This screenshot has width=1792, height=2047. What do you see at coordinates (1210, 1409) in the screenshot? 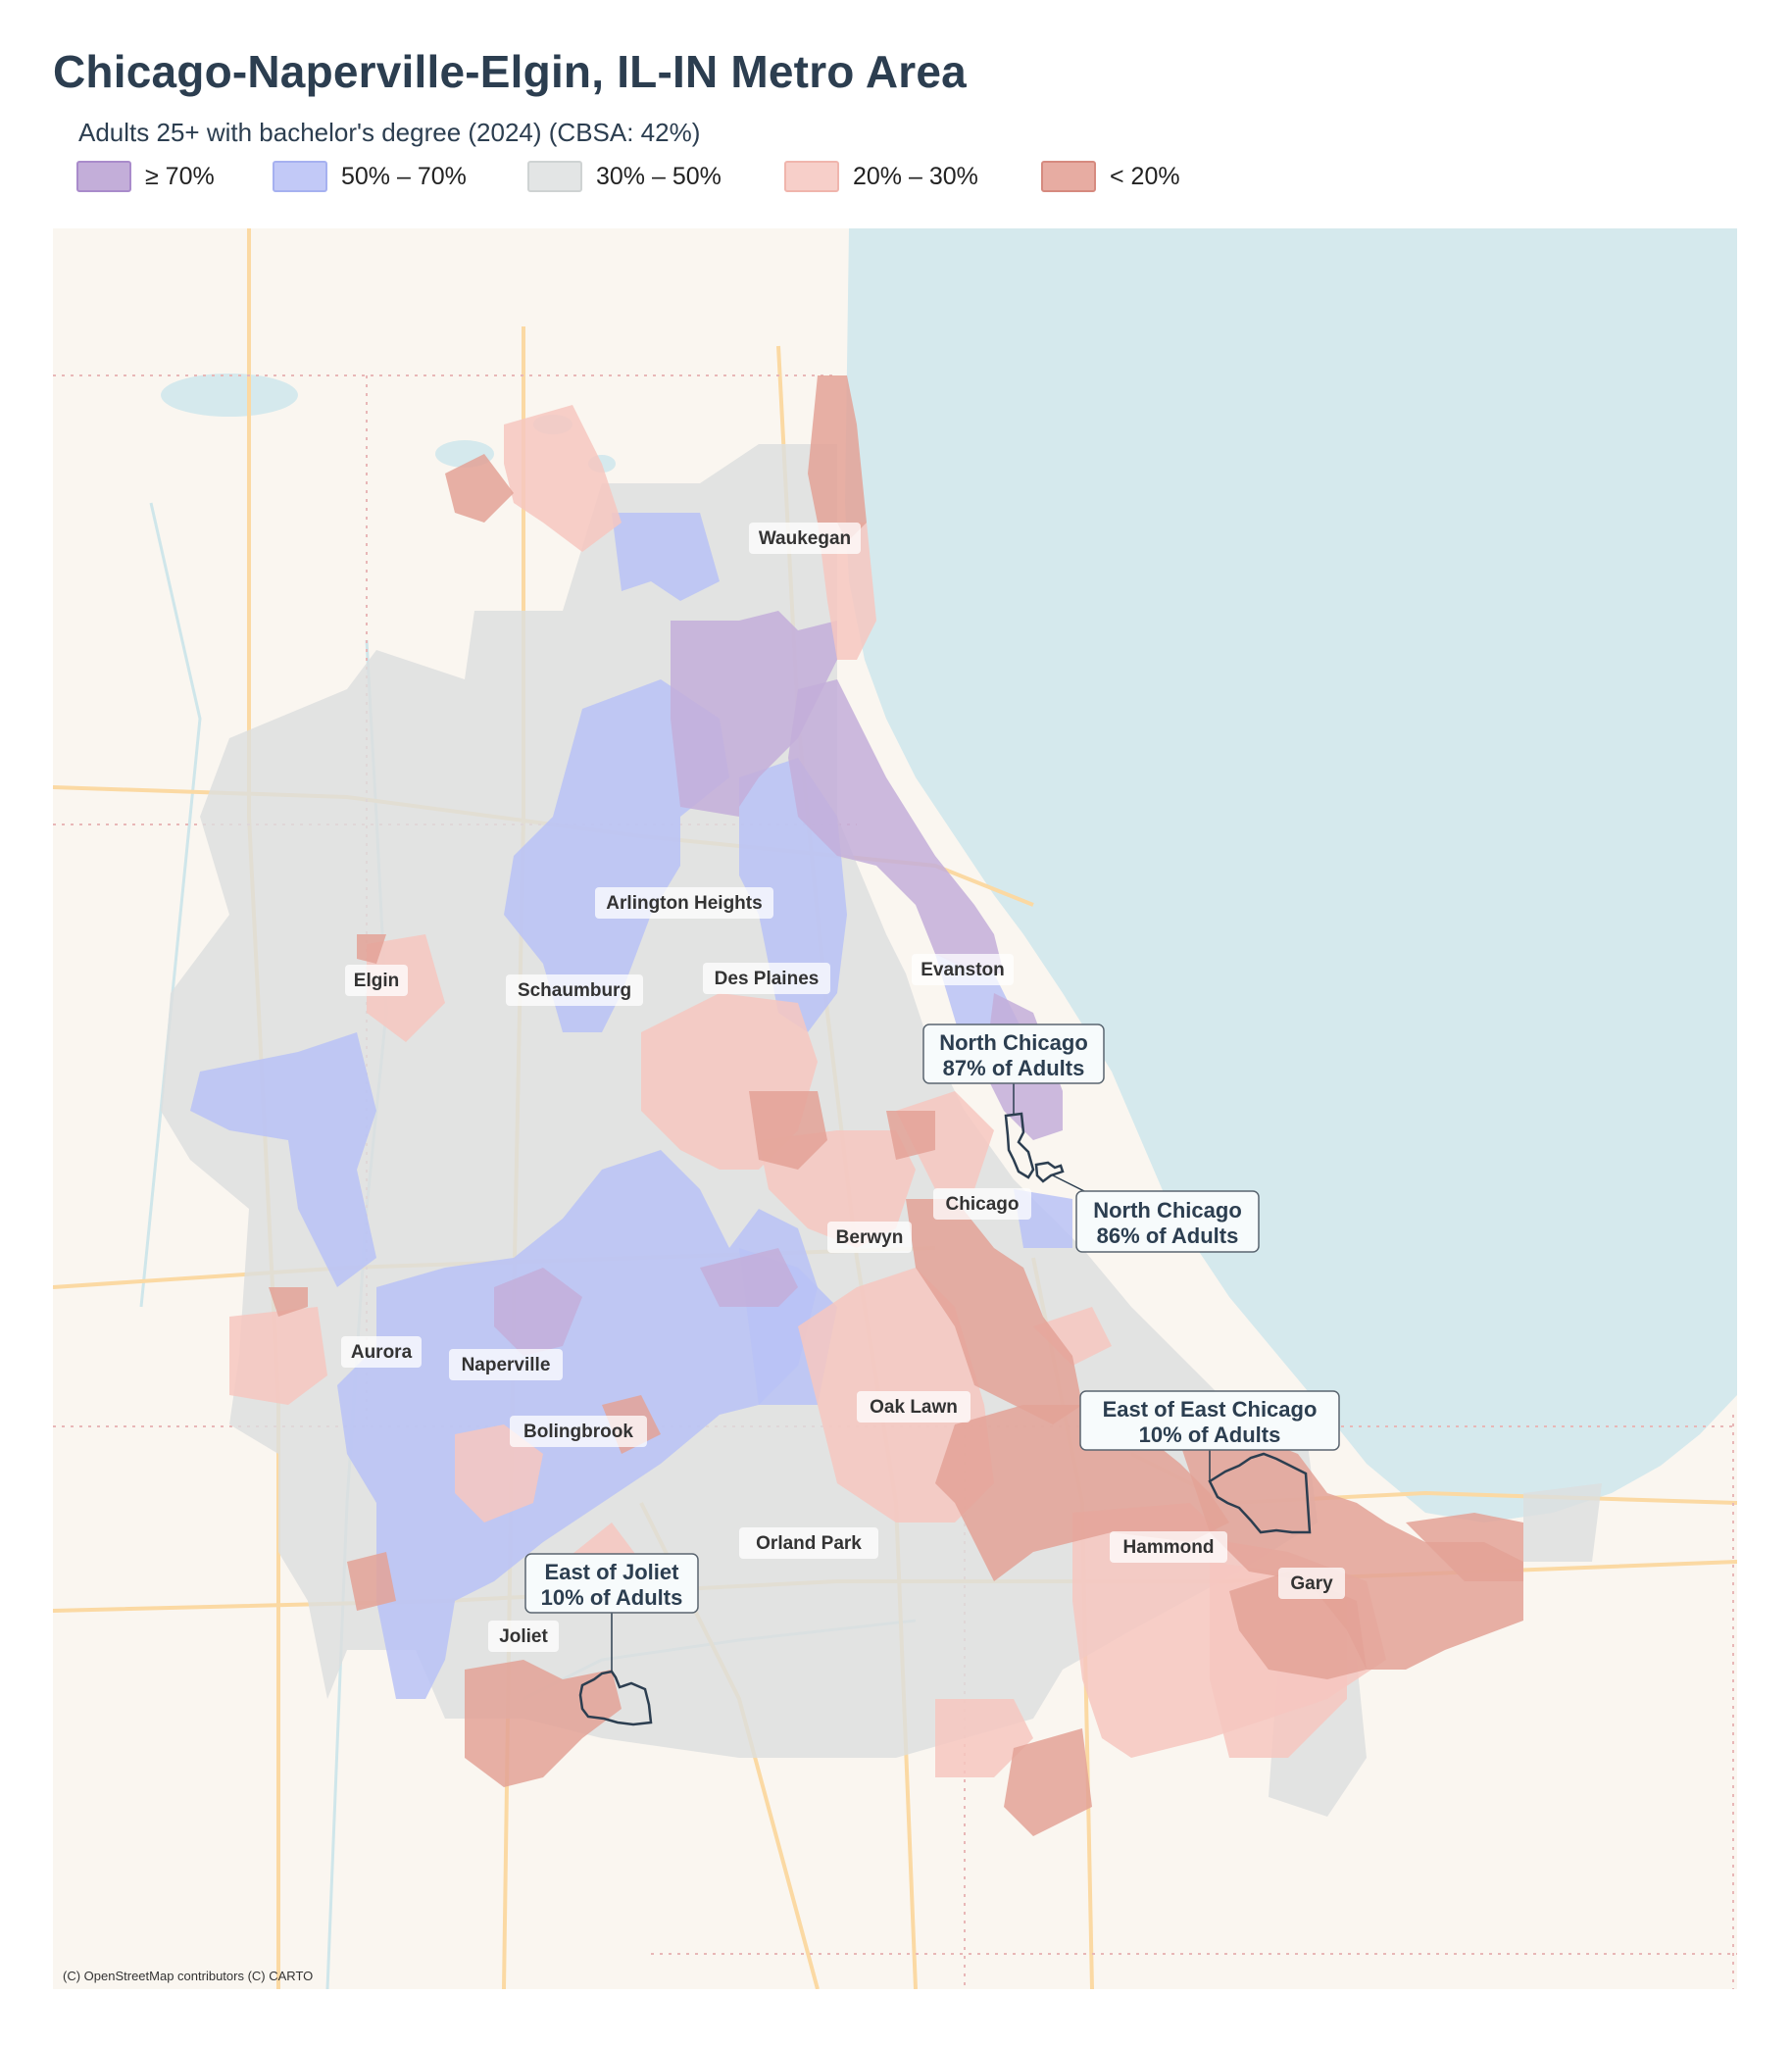
I see `callout-name: East of East Chicago` at bounding box center [1210, 1409].